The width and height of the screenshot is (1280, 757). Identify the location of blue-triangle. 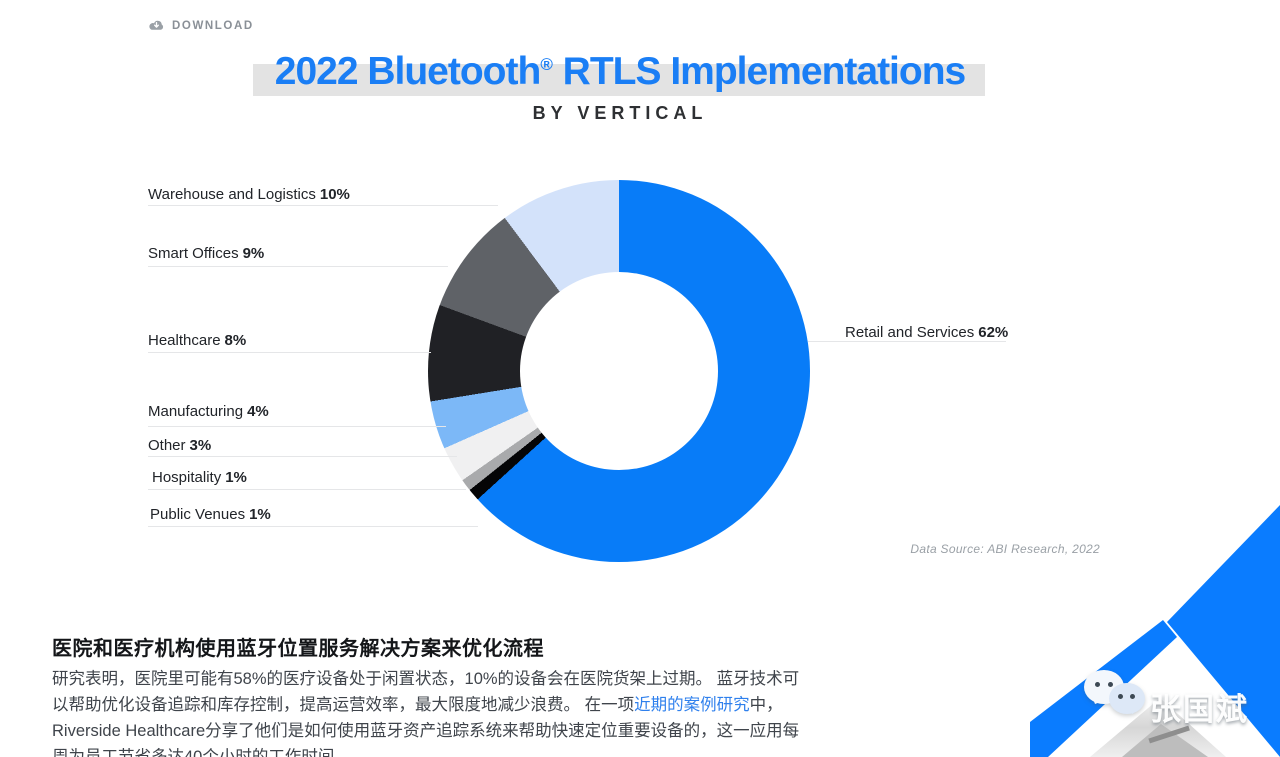
(1223, 631).